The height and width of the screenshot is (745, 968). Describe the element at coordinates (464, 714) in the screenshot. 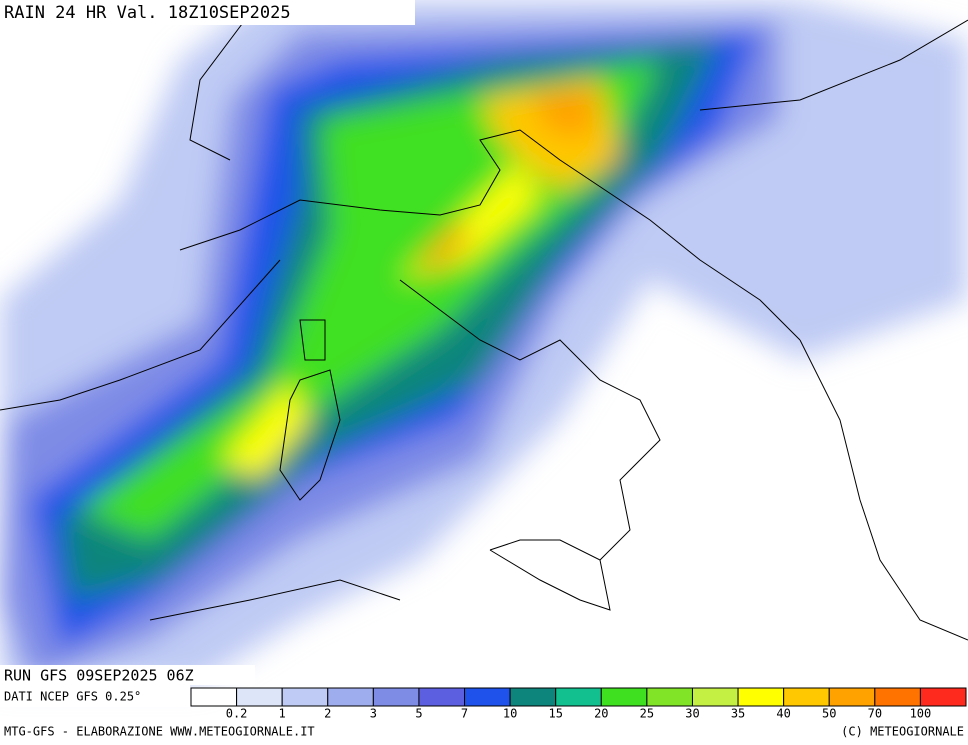

I see `legend-label: 7` at that location.